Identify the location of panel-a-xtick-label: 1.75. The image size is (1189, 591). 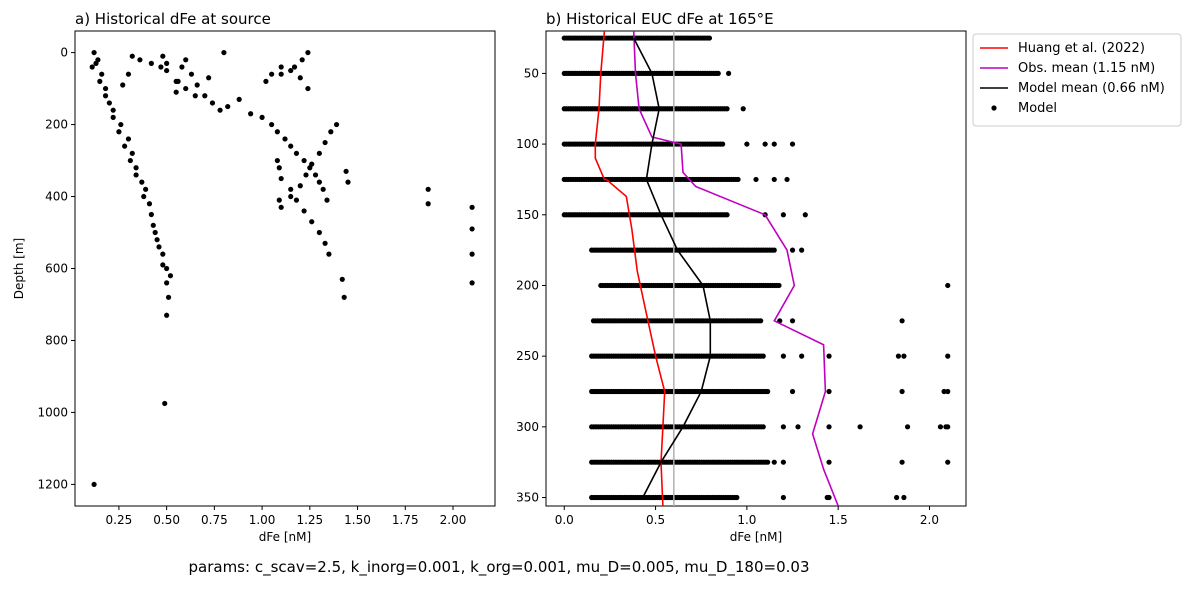
(405, 520).